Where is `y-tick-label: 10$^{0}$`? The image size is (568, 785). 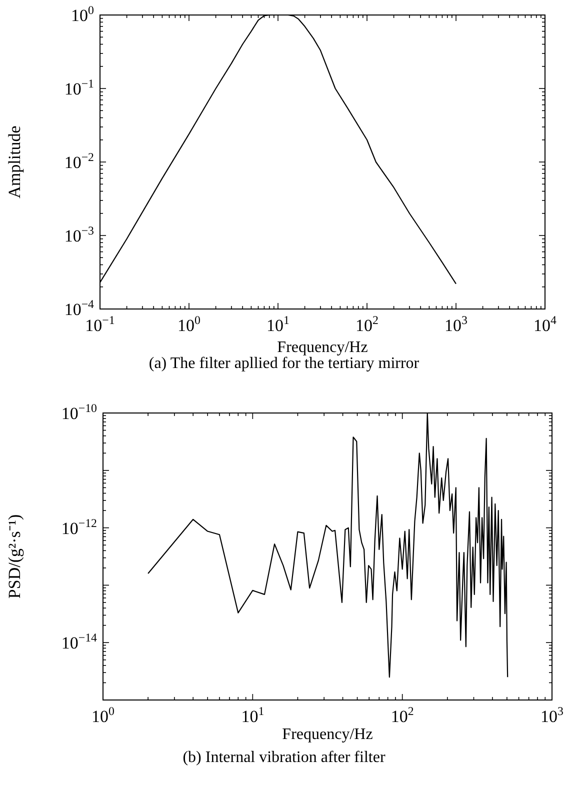 y-tick-label: 10$^{0}$ is located at coordinates (82, 14).